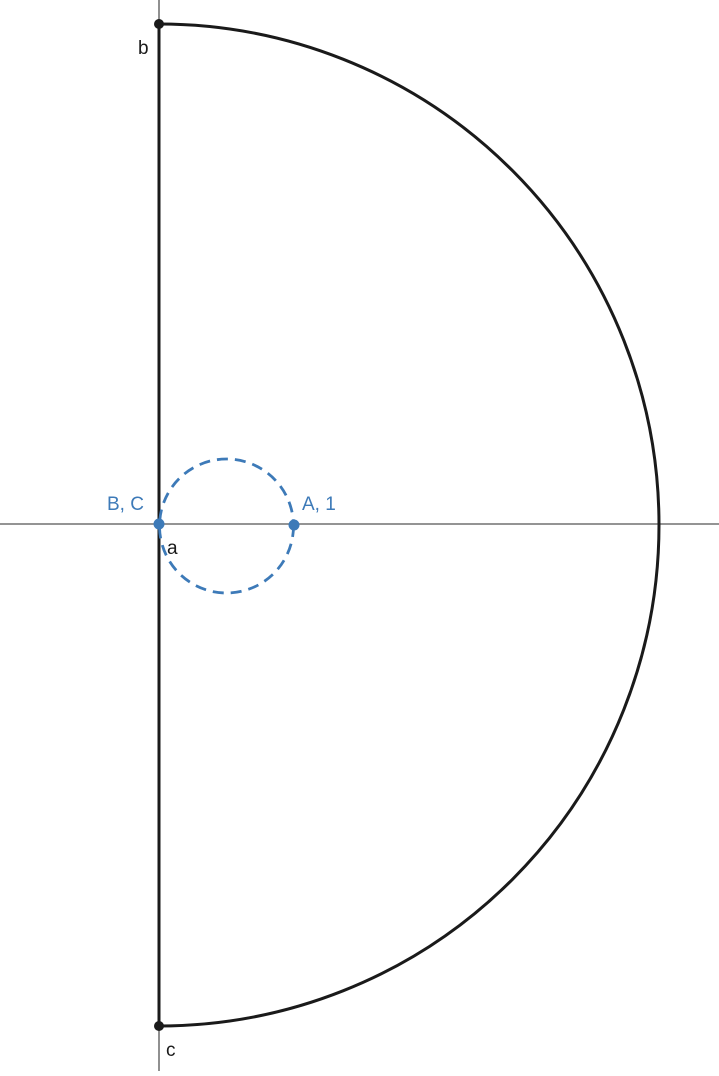  Describe the element at coordinates (319, 504) in the screenshot. I see `label-a1: A, 1` at that location.